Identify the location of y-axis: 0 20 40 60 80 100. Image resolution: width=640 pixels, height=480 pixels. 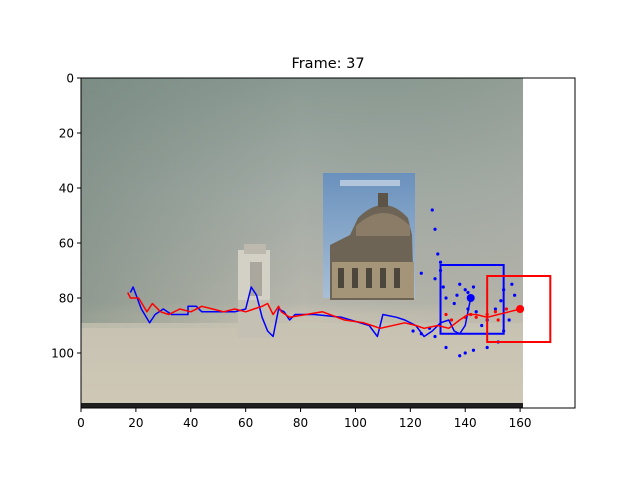
(66, 216).